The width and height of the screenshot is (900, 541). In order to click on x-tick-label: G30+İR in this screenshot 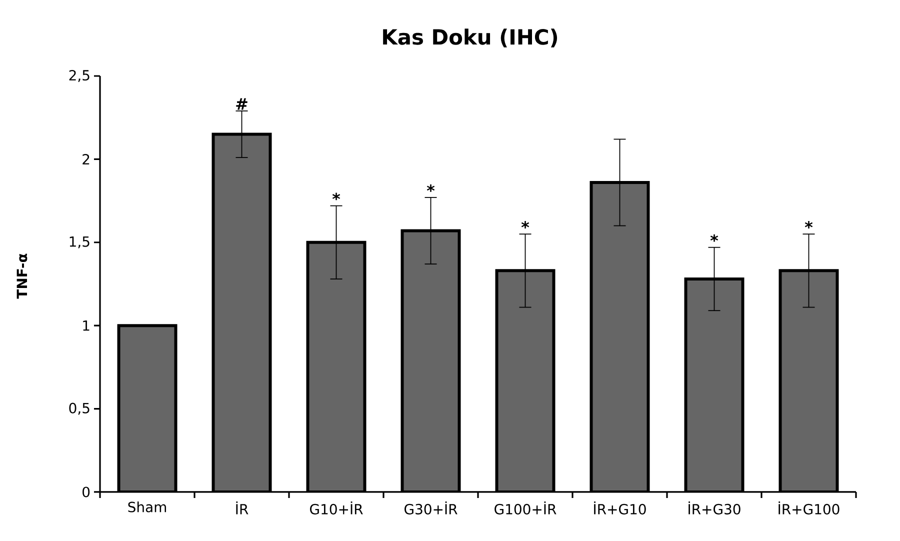, I will do `click(431, 507)`.